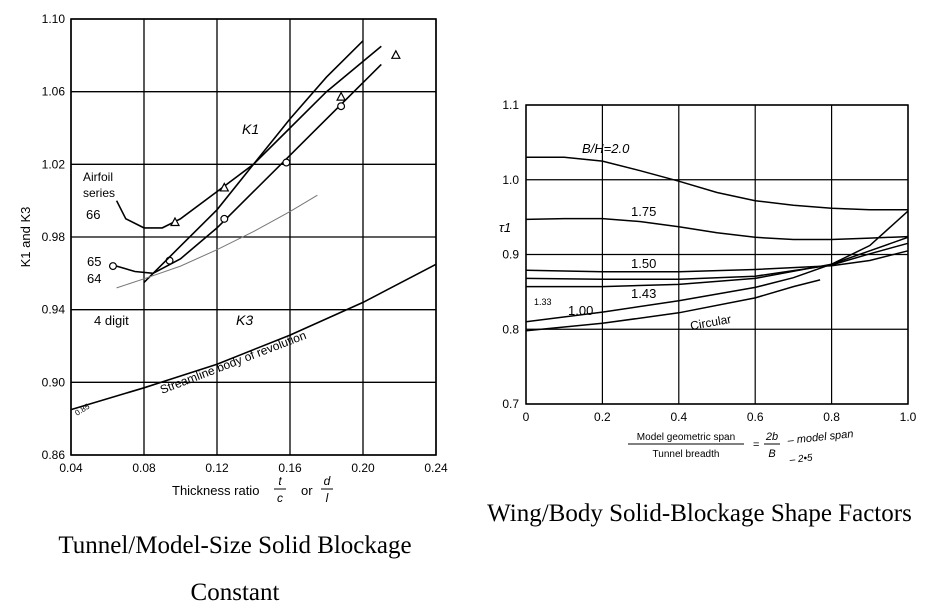  I want to click on left-y-tick-label: 1.06, so click(54, 92).